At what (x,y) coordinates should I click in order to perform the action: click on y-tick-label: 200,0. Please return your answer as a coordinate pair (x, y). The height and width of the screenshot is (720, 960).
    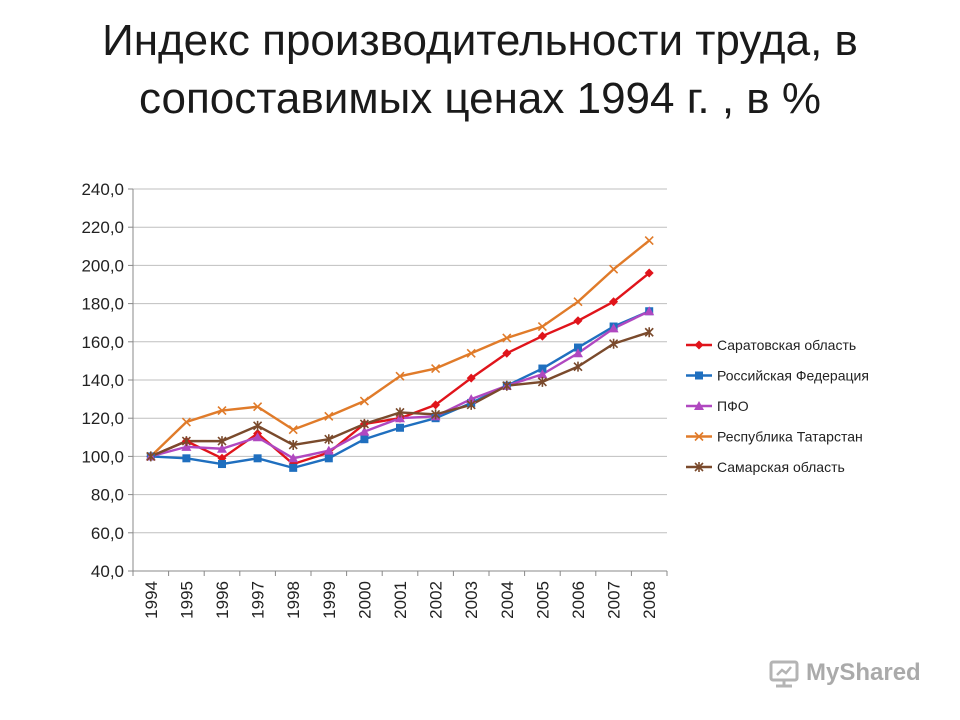
    Looking at the image, I should click on (102, 265).